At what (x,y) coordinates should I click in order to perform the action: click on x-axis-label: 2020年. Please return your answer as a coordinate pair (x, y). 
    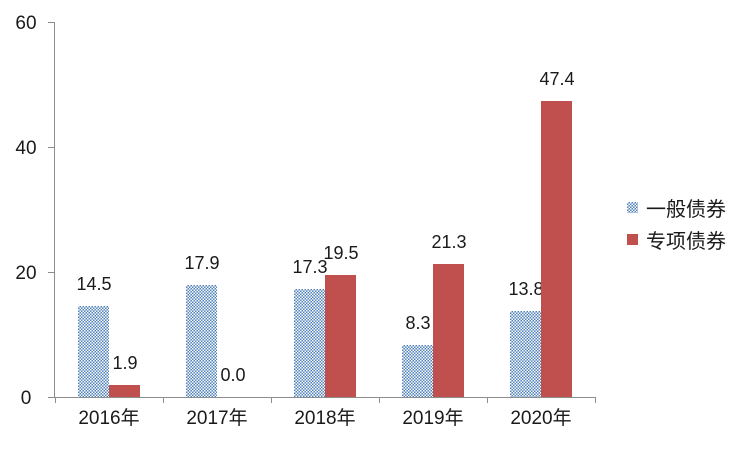
    Looking at the image, I should click on (541, 418).